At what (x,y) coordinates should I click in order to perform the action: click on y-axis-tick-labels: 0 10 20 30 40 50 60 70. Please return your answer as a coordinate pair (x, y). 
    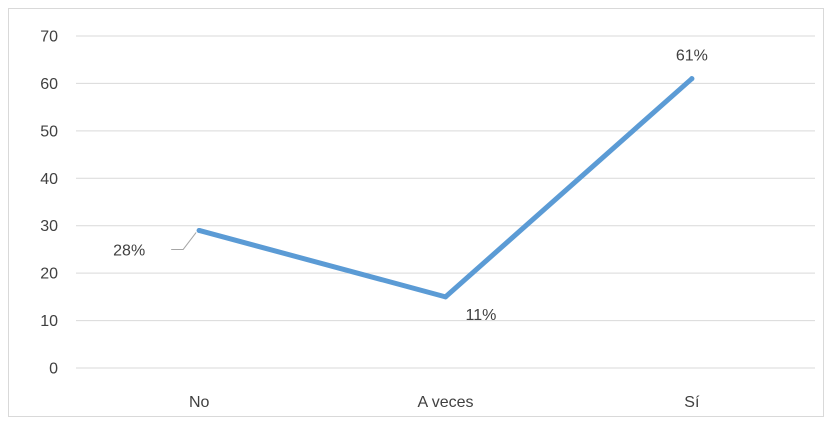
    Looking at the image, I should click on (49, 203).